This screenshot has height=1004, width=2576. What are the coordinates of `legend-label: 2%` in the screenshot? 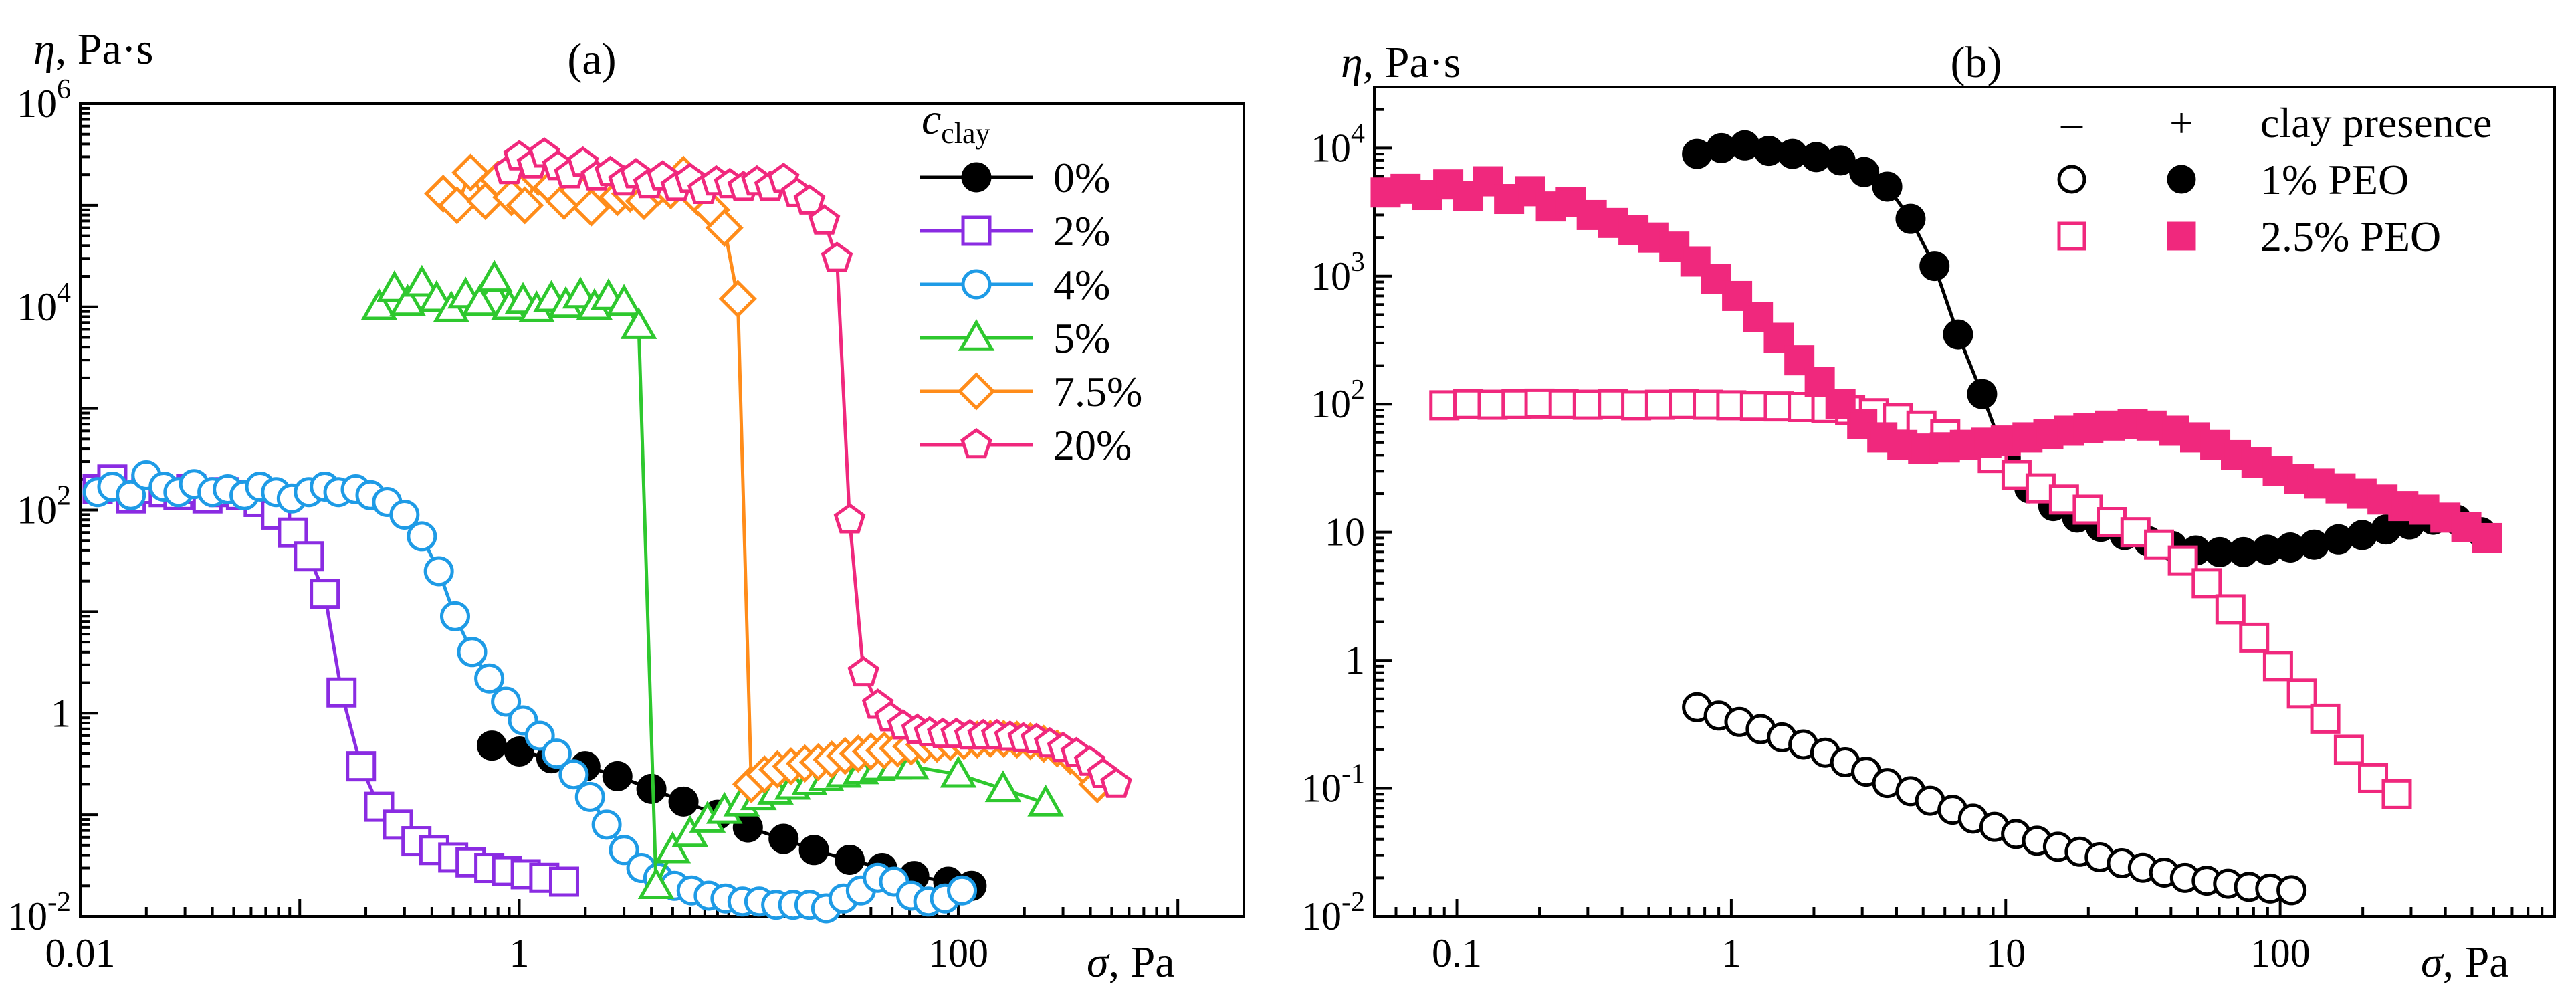 It's located at (1081, 231).